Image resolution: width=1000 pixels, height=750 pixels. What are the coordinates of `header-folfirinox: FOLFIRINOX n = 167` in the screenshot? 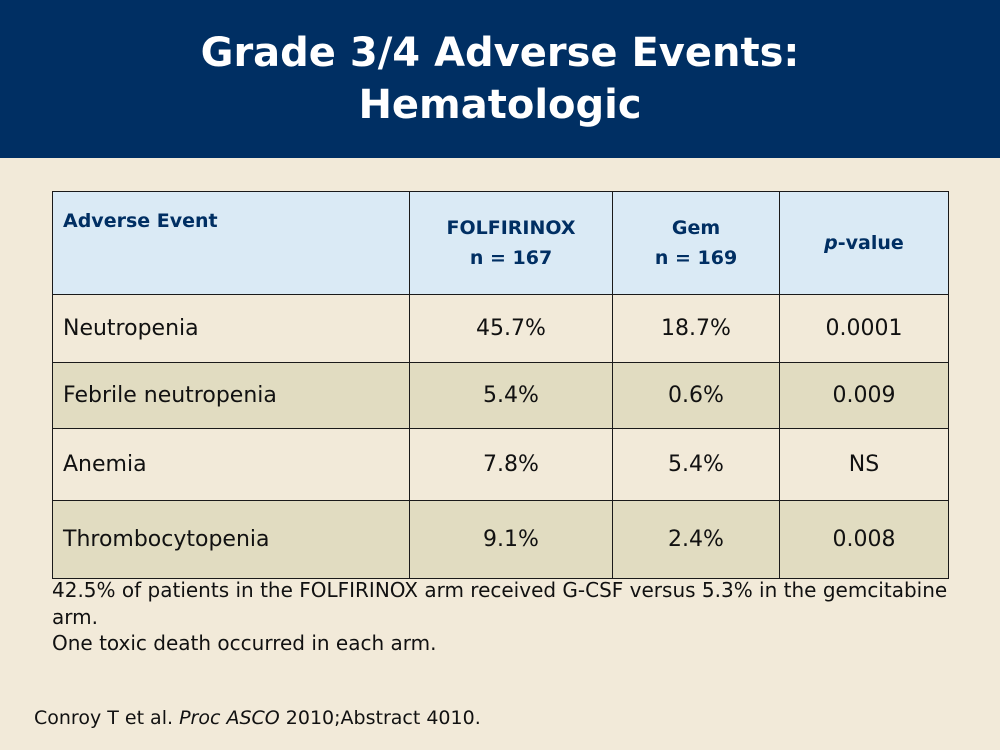 It's located at (511, 243).